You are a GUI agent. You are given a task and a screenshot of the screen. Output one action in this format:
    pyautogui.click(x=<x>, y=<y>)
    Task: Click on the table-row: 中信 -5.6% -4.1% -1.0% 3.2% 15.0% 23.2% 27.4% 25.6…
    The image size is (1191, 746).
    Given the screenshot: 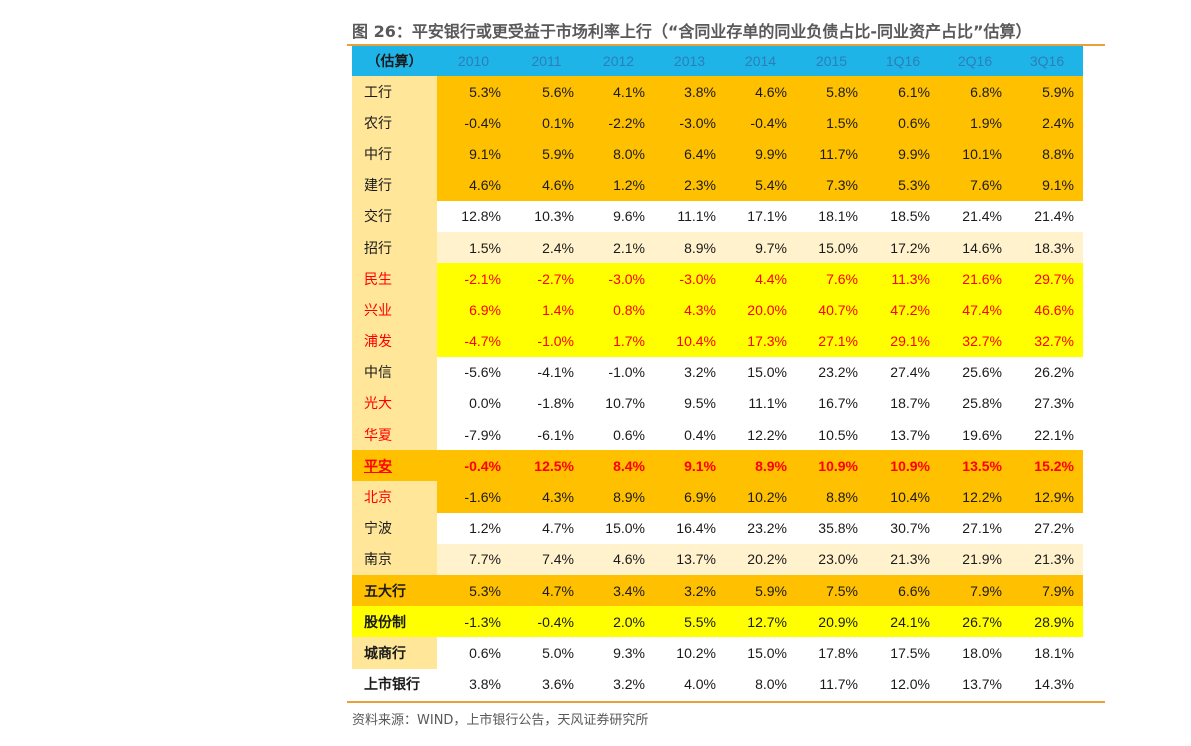 What is the action you would take?
    pyautogui.click(x=717, y=372)
    